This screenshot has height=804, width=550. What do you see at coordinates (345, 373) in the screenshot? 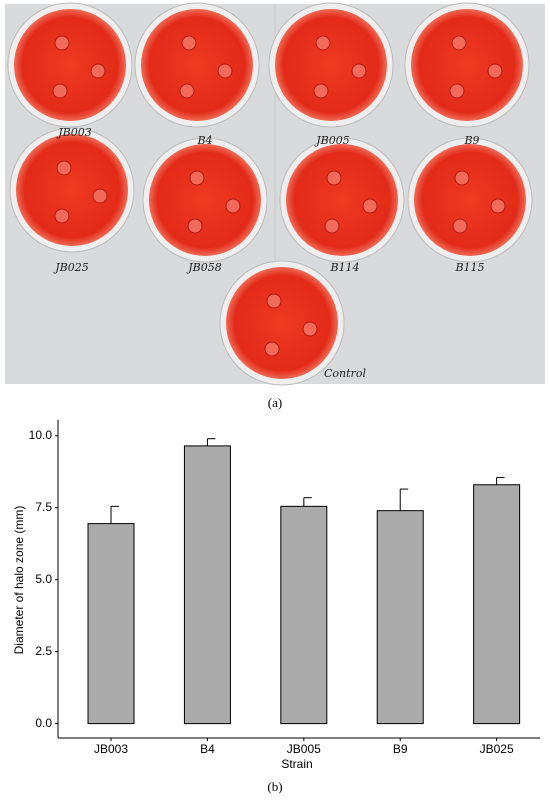
I see `plate-label: Control` at bounding box center [345, 373].